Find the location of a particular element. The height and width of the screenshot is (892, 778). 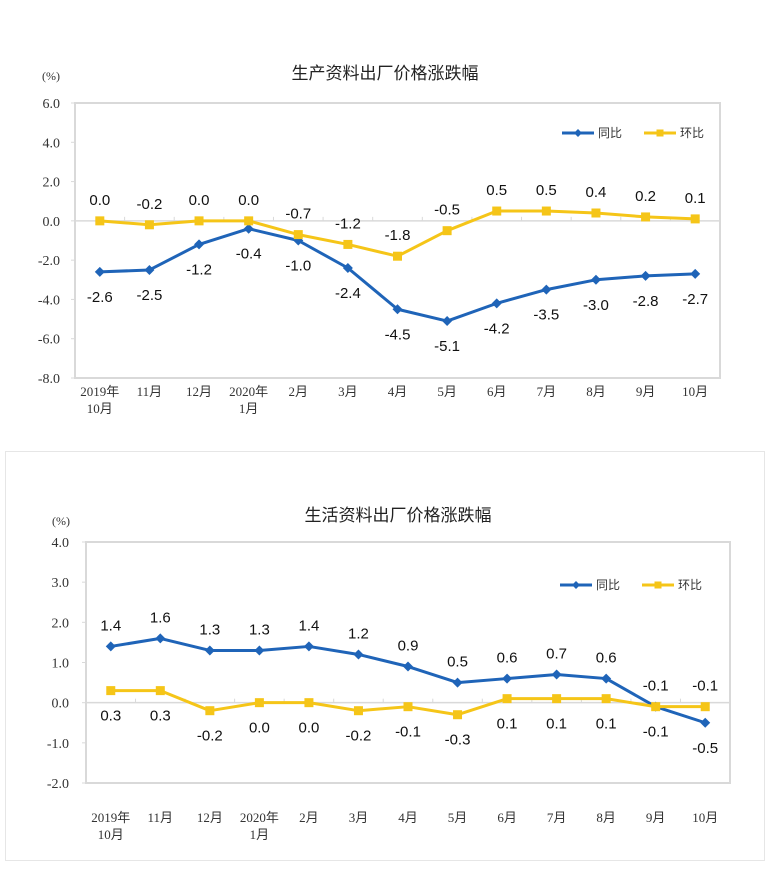

y-tick-label: -8.0 is located at coordinates (49, 379).